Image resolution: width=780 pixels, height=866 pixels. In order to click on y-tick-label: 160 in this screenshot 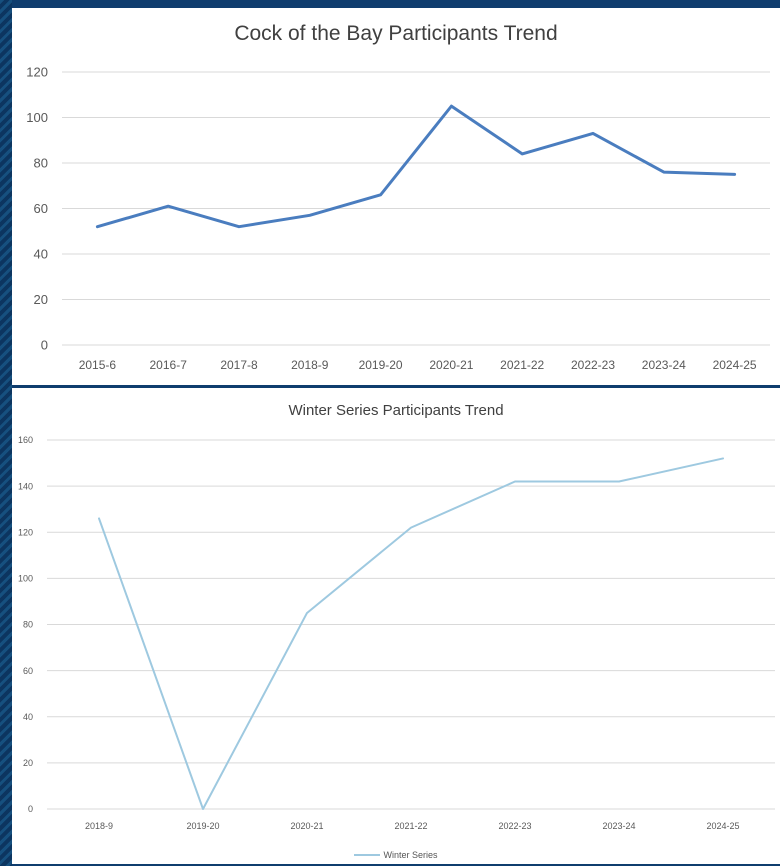, I will do `click(25, 440)`.